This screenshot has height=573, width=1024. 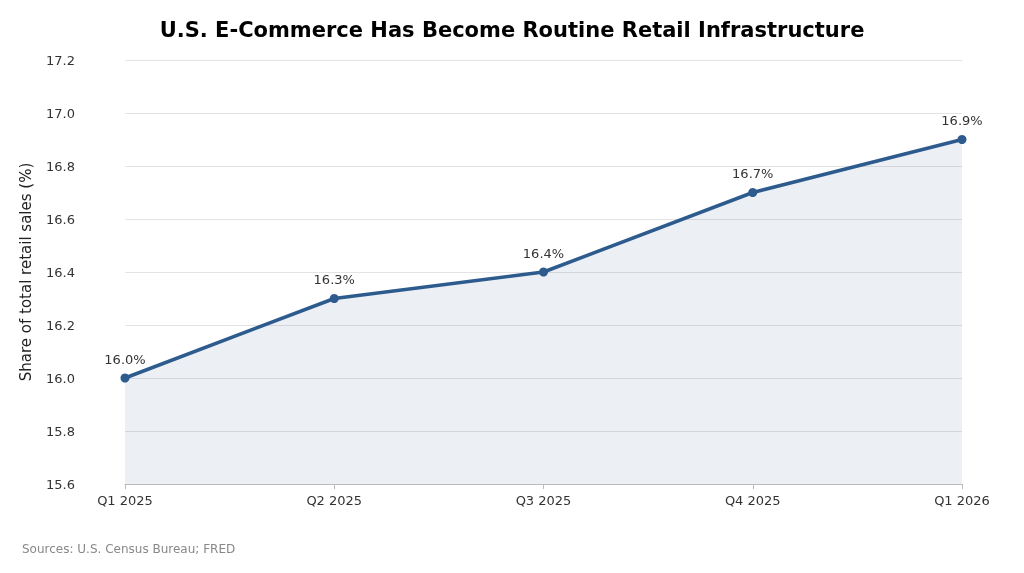 What do you see at coordinates (25, 272) in the screenshot?
I see `y-axis-title: Share of total retail sales (%)` at bounding box center [25, 272].